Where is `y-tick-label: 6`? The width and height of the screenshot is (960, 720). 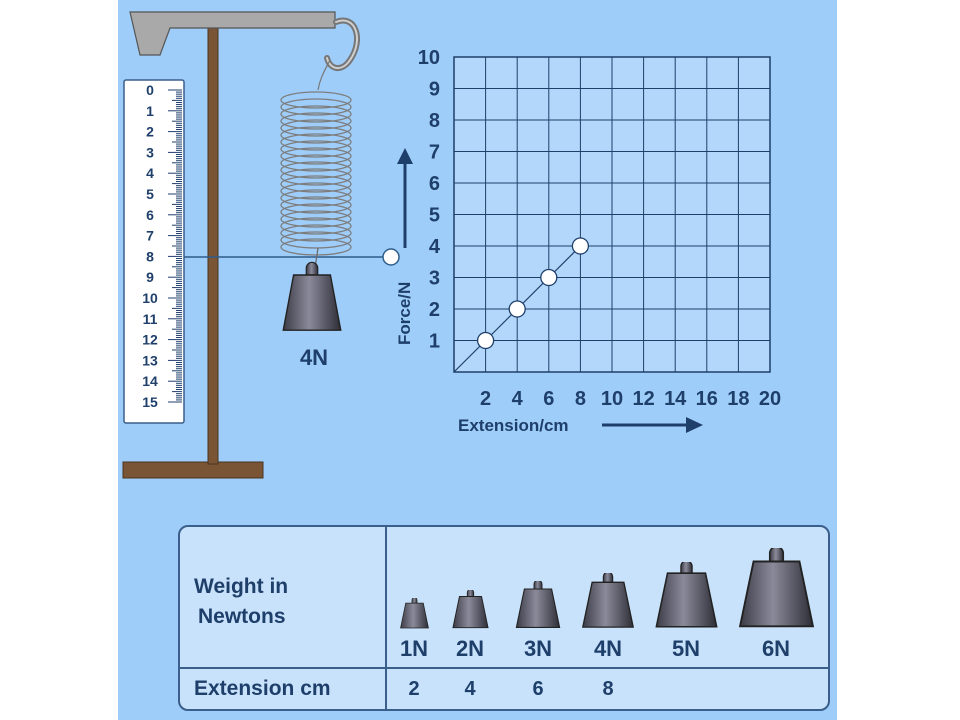
y-tick-label: 6 is located at coordinates (434, 184).